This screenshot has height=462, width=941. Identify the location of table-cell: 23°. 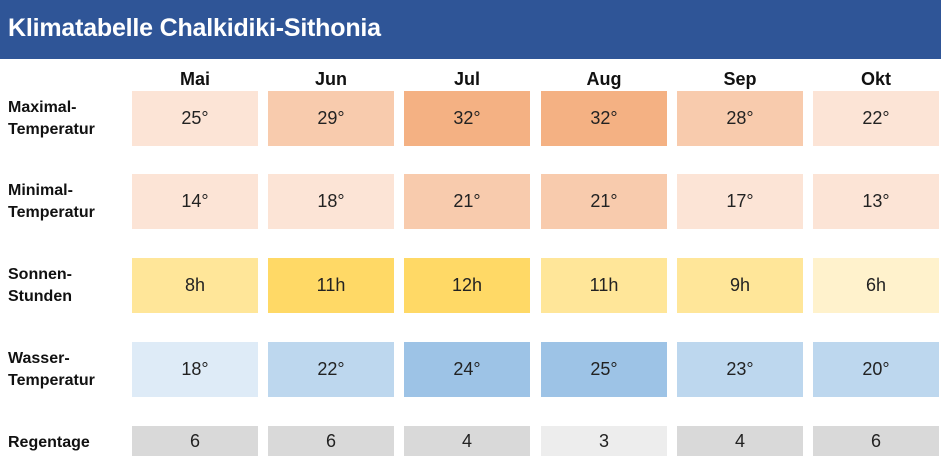
(740, 369).